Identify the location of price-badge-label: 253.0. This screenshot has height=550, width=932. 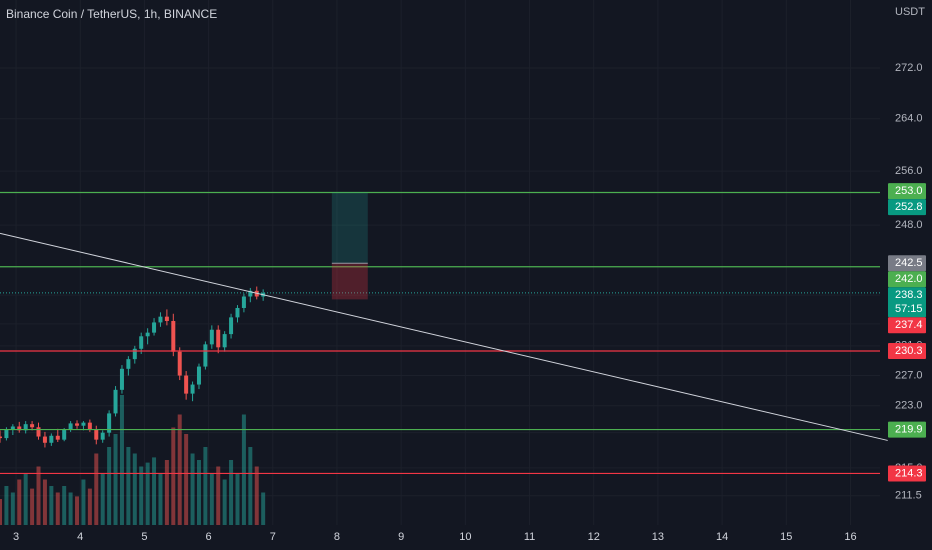
(909, 191).